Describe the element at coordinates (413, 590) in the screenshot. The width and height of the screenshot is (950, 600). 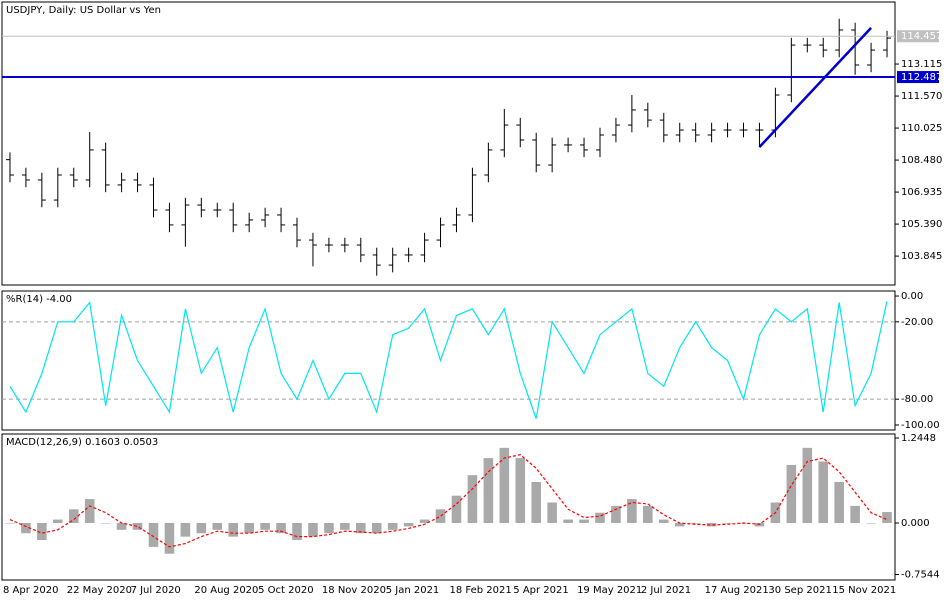
I see `x-tick-label: 5 Jan 2021` at that location.